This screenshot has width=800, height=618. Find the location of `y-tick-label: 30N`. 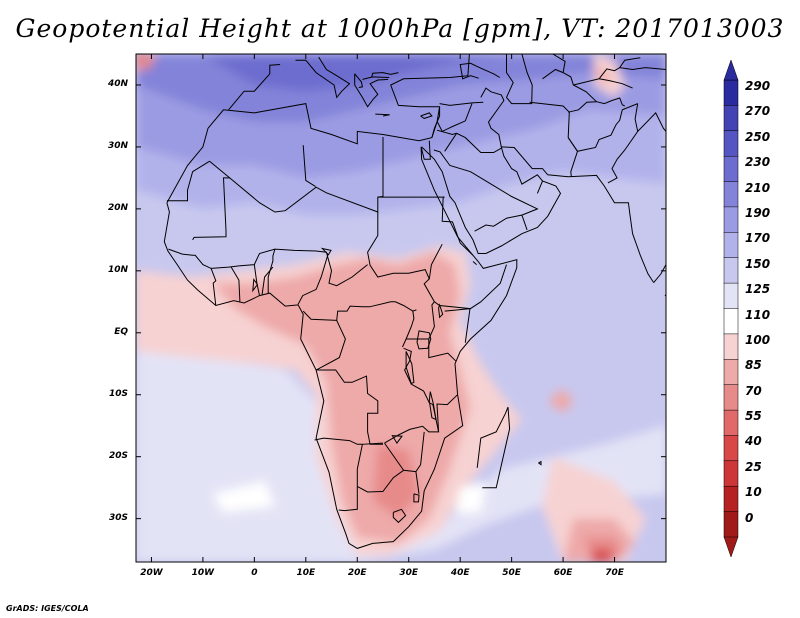

y-tick-label: 30N is located at coordinates (117, 145).